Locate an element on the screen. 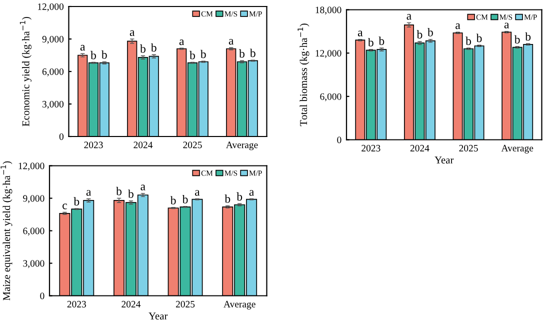  y-axis-title: Economic yield (kg·ha$^{−1}$) is located at coordinates (26, 71).